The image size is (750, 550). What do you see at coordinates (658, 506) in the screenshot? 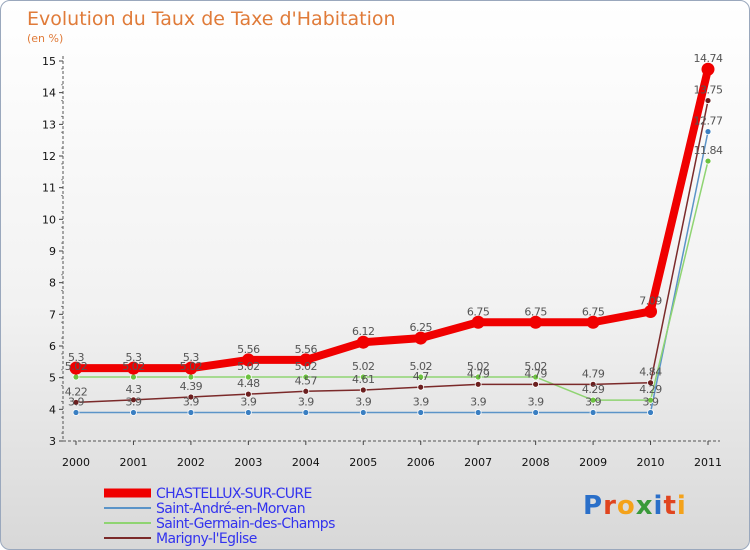
I see `logo-letter: i` at bounding box center [658, 506].